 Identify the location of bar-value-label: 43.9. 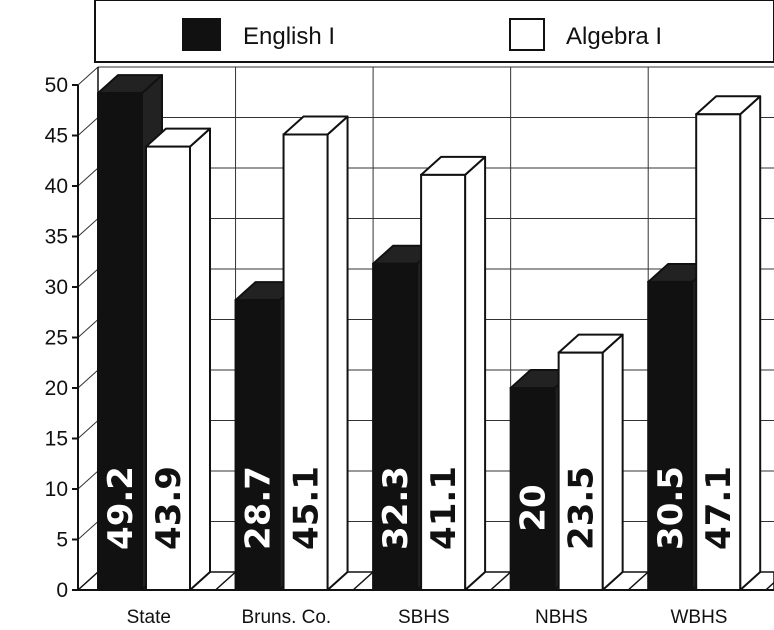
(169, 508).